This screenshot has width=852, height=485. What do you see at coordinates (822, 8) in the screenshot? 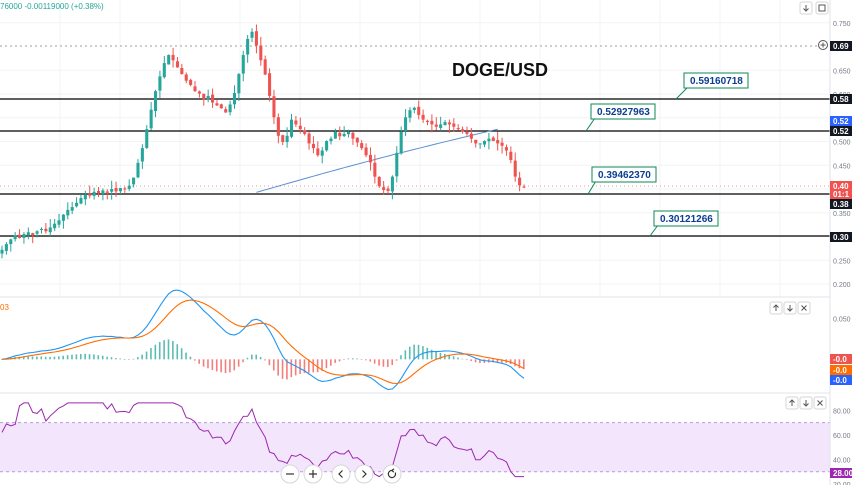
I see `maximize-icon` at bounding box center [822, 8].